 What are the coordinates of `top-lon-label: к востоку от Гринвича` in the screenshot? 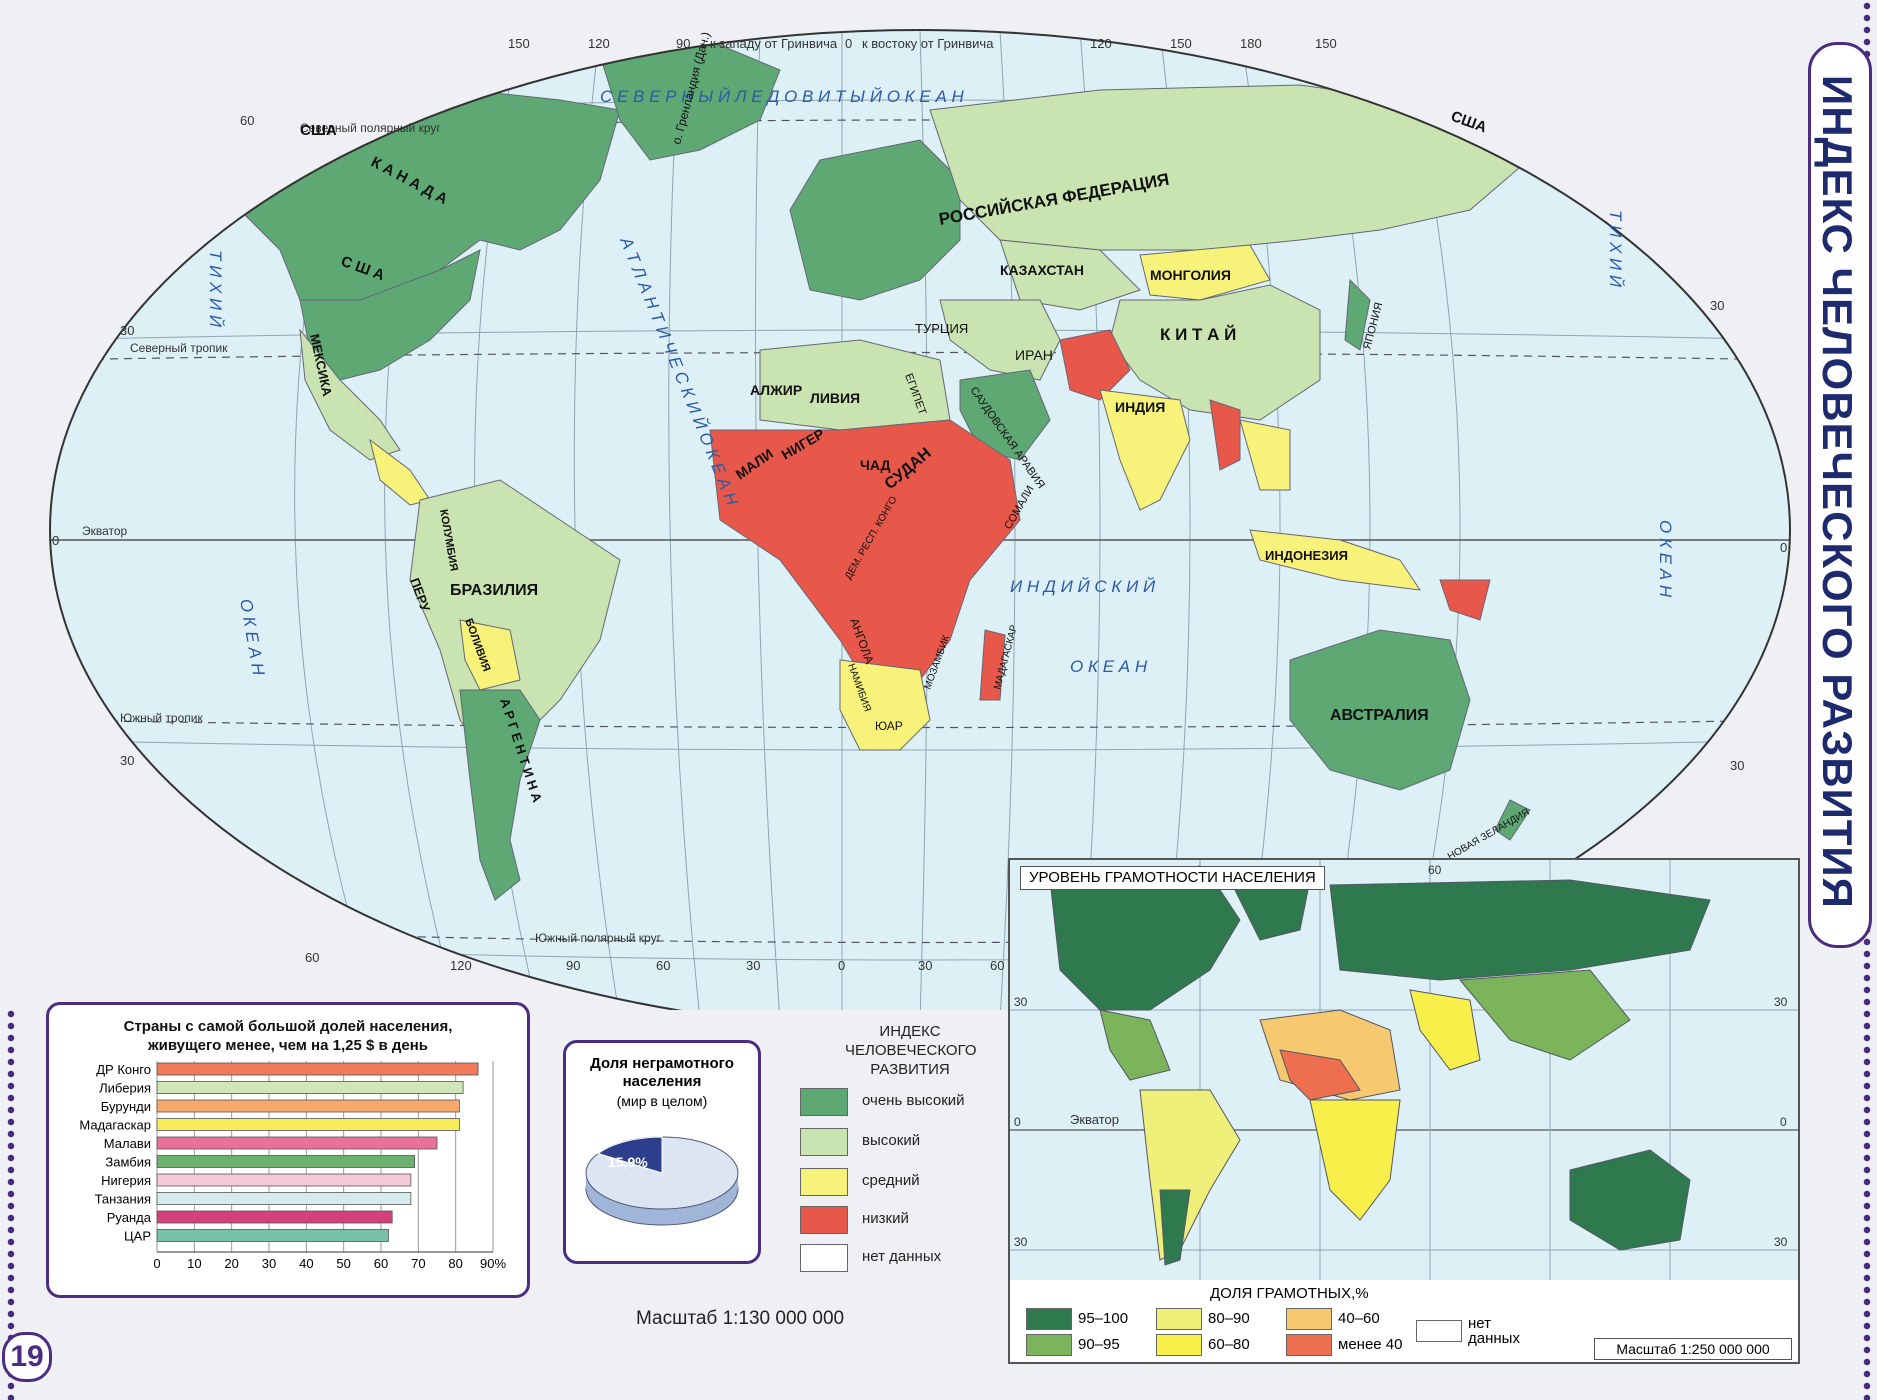 It's located at (928, 43).